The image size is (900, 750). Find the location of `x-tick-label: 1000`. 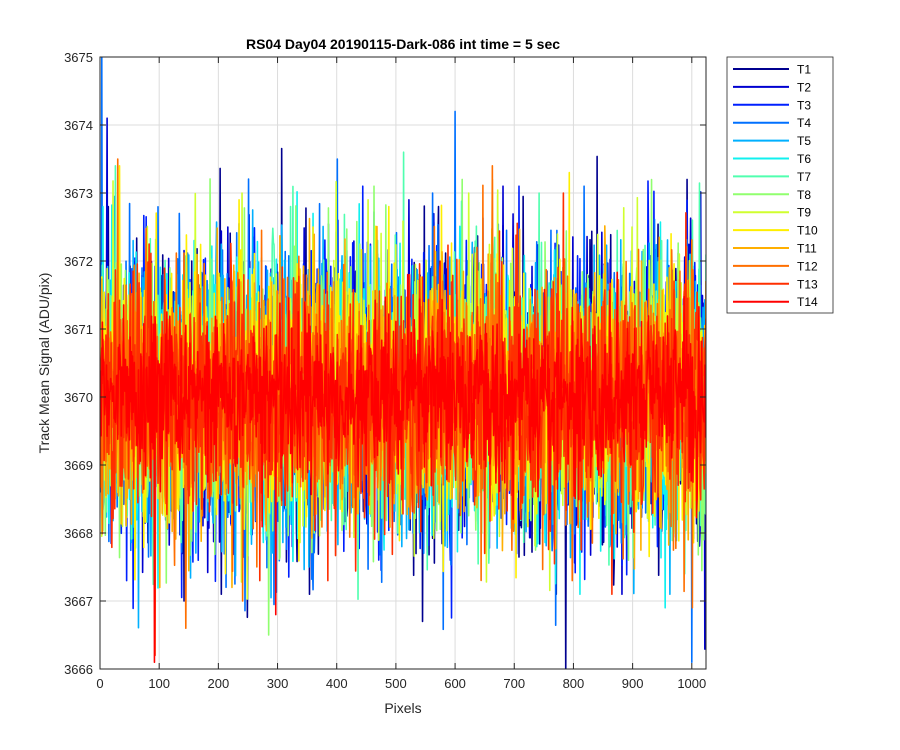

x-tick-label: 1000 is located at coordinates (691, 683).